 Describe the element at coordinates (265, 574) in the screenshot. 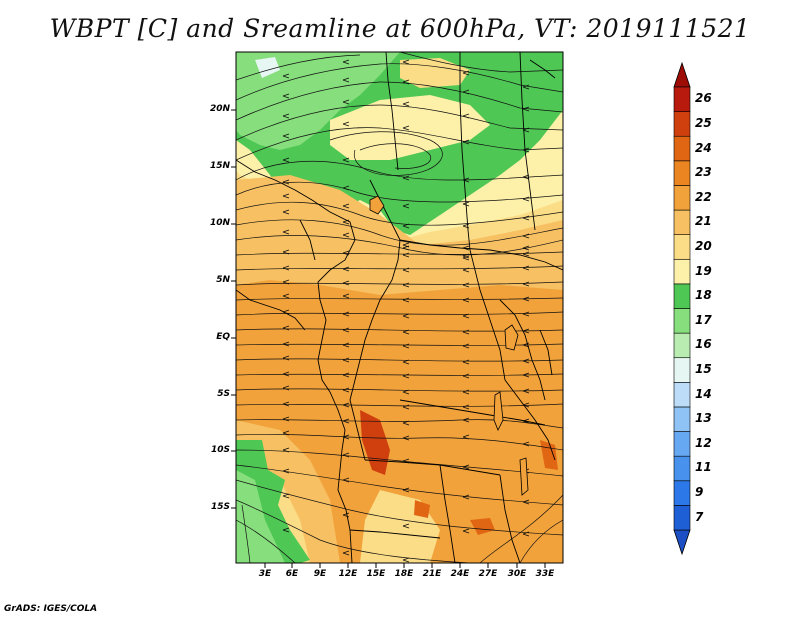

I see `lon-label-3e: 3E` at that location.